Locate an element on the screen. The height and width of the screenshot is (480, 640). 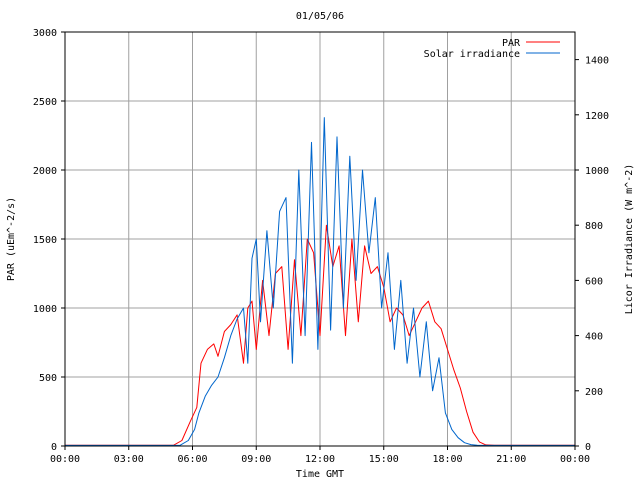
legend: PAR Solar irradiance is located at coordinates (492, 49).